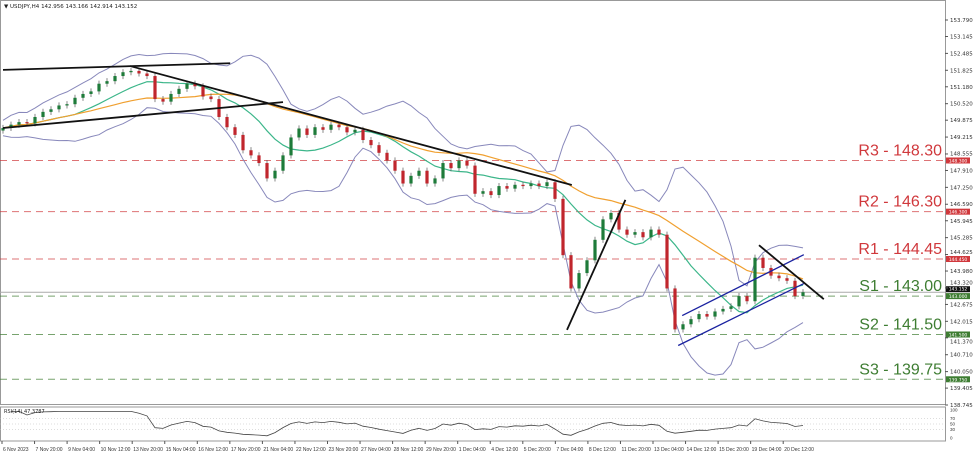  Describe the element at coordinates (702, 450) in the screenshot. I see `x-tick-label: 14 Dec 12:00` at that location.